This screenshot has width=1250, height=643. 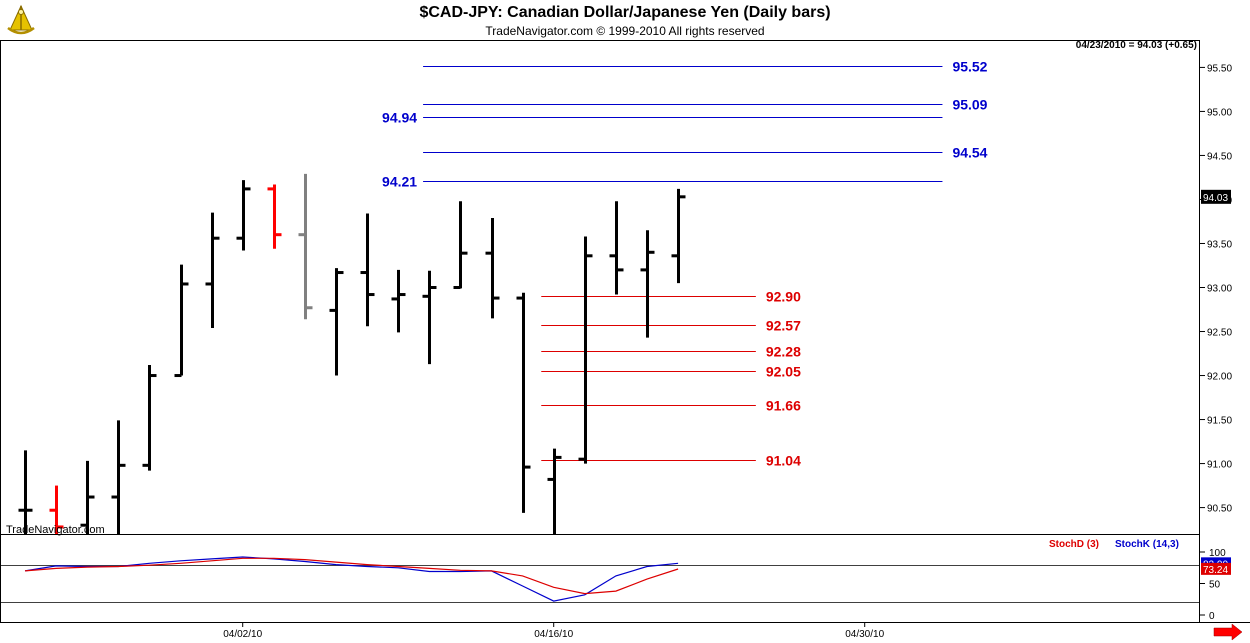 I want to click on level-label: 92.57, so click(x=783, y=326).